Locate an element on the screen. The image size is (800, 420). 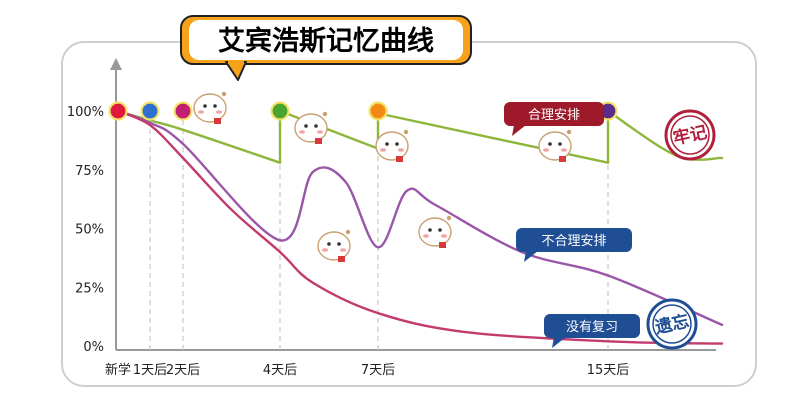
series-label: 没有复习 is located at coordinates (592, 327).